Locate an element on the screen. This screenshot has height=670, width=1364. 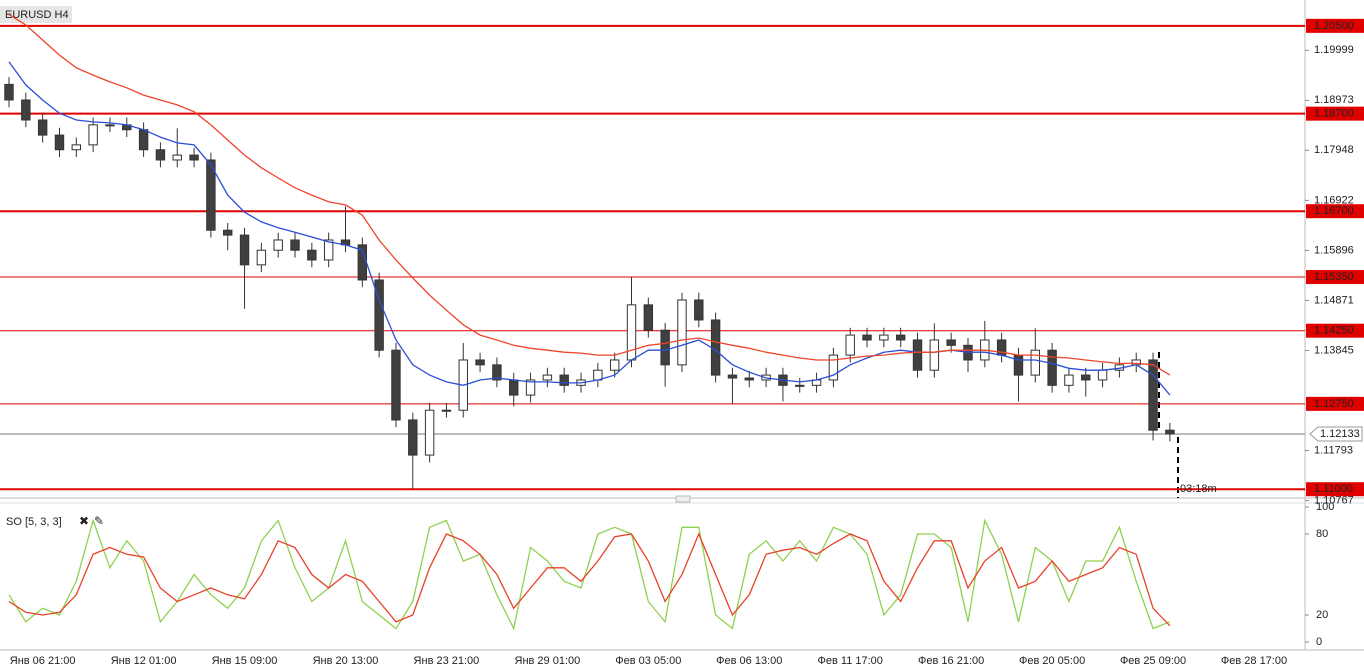
symbol-badge is located at coordinates (36, 14).